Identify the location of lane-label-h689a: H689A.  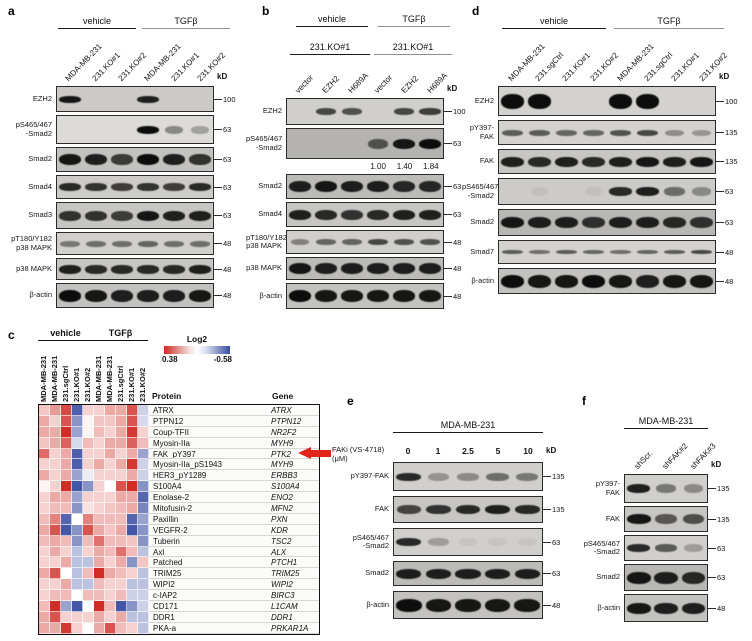
(358, 83).